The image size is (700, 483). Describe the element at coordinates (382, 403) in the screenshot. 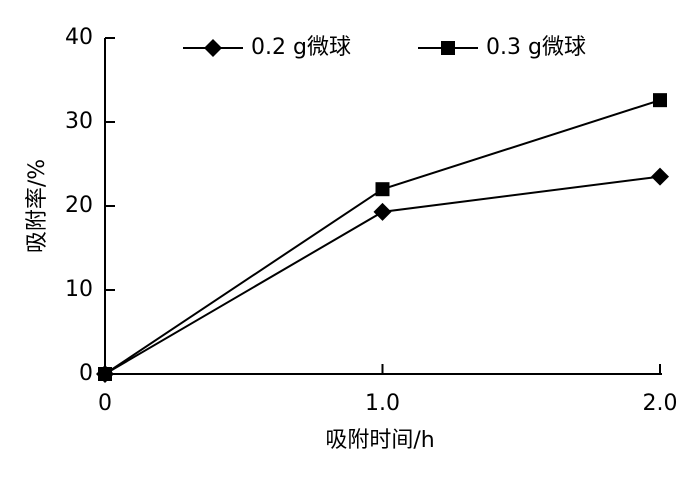

I see `x-tick-label: 1.0` at that location.